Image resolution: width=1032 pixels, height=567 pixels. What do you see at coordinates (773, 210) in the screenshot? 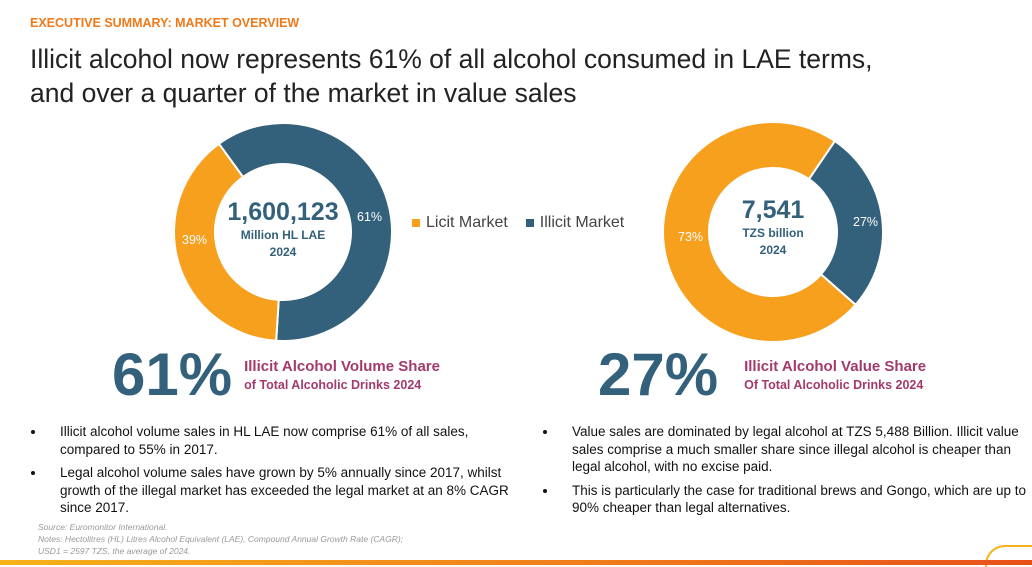
I see `value-total: 7,541` at bounding box center [773, 210].